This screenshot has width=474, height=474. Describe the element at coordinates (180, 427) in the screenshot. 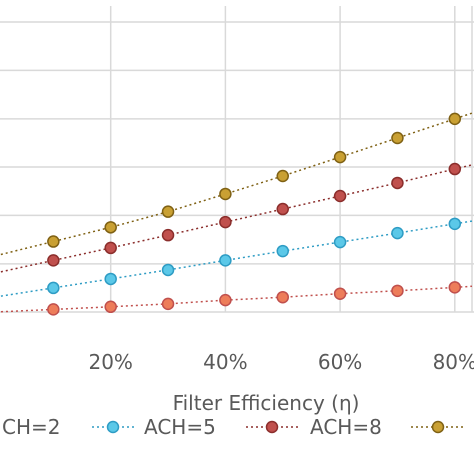

I see `legend-label-2: ACH=5` at that location.